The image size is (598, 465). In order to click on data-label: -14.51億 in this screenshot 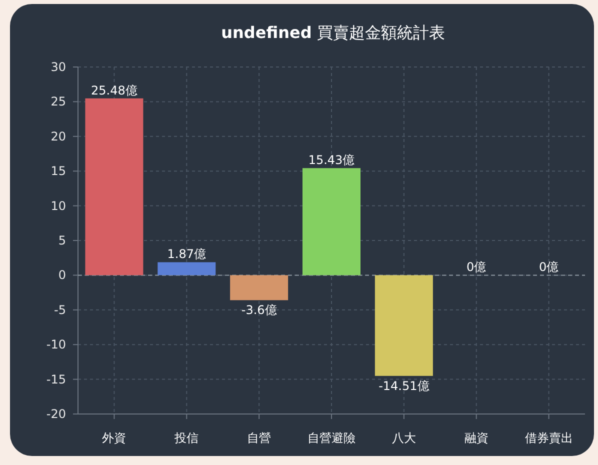, I will do `click(404, 385)`.